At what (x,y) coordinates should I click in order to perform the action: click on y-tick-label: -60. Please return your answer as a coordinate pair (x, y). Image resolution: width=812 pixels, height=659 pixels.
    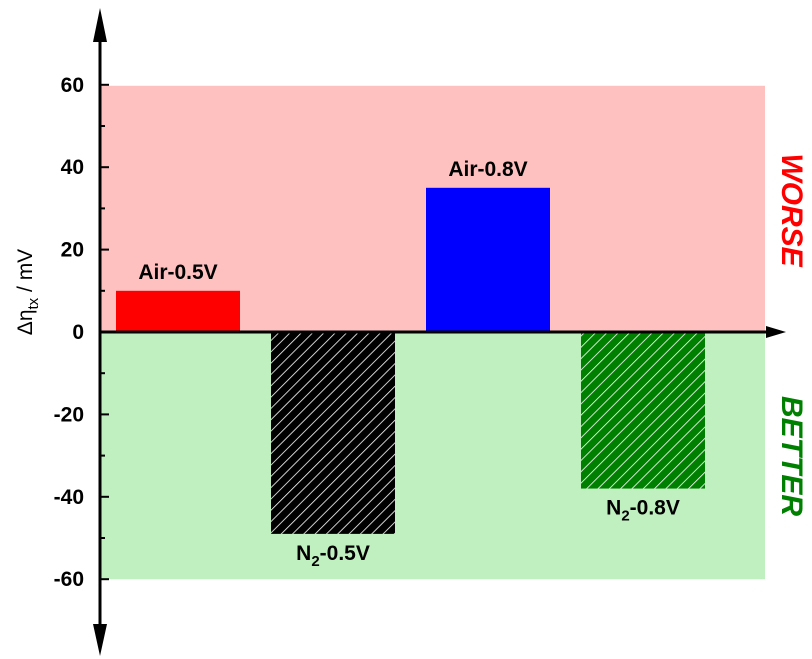
    Looking at the image, I should click on (69, 579).